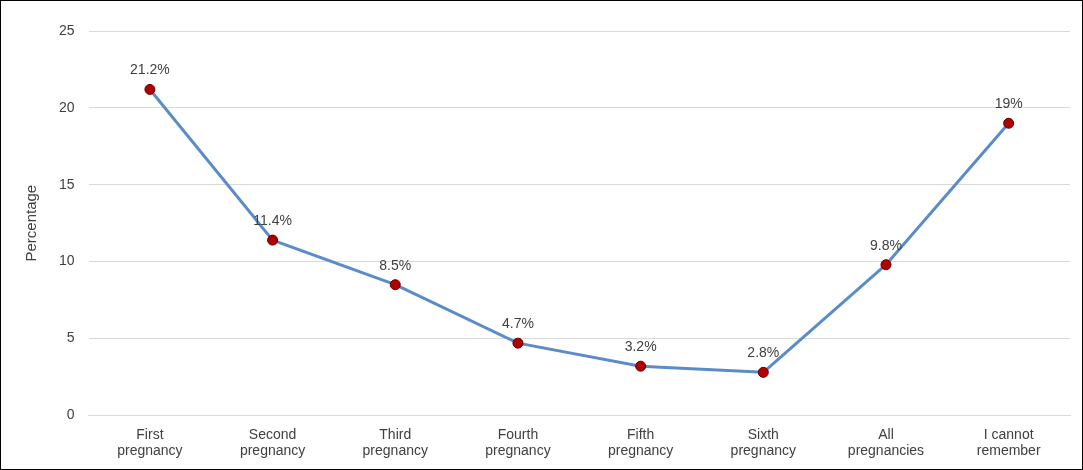  Describe the element at coordinates (70, 414) in the screenshot. I see `y-tick-label: 0` at that location.